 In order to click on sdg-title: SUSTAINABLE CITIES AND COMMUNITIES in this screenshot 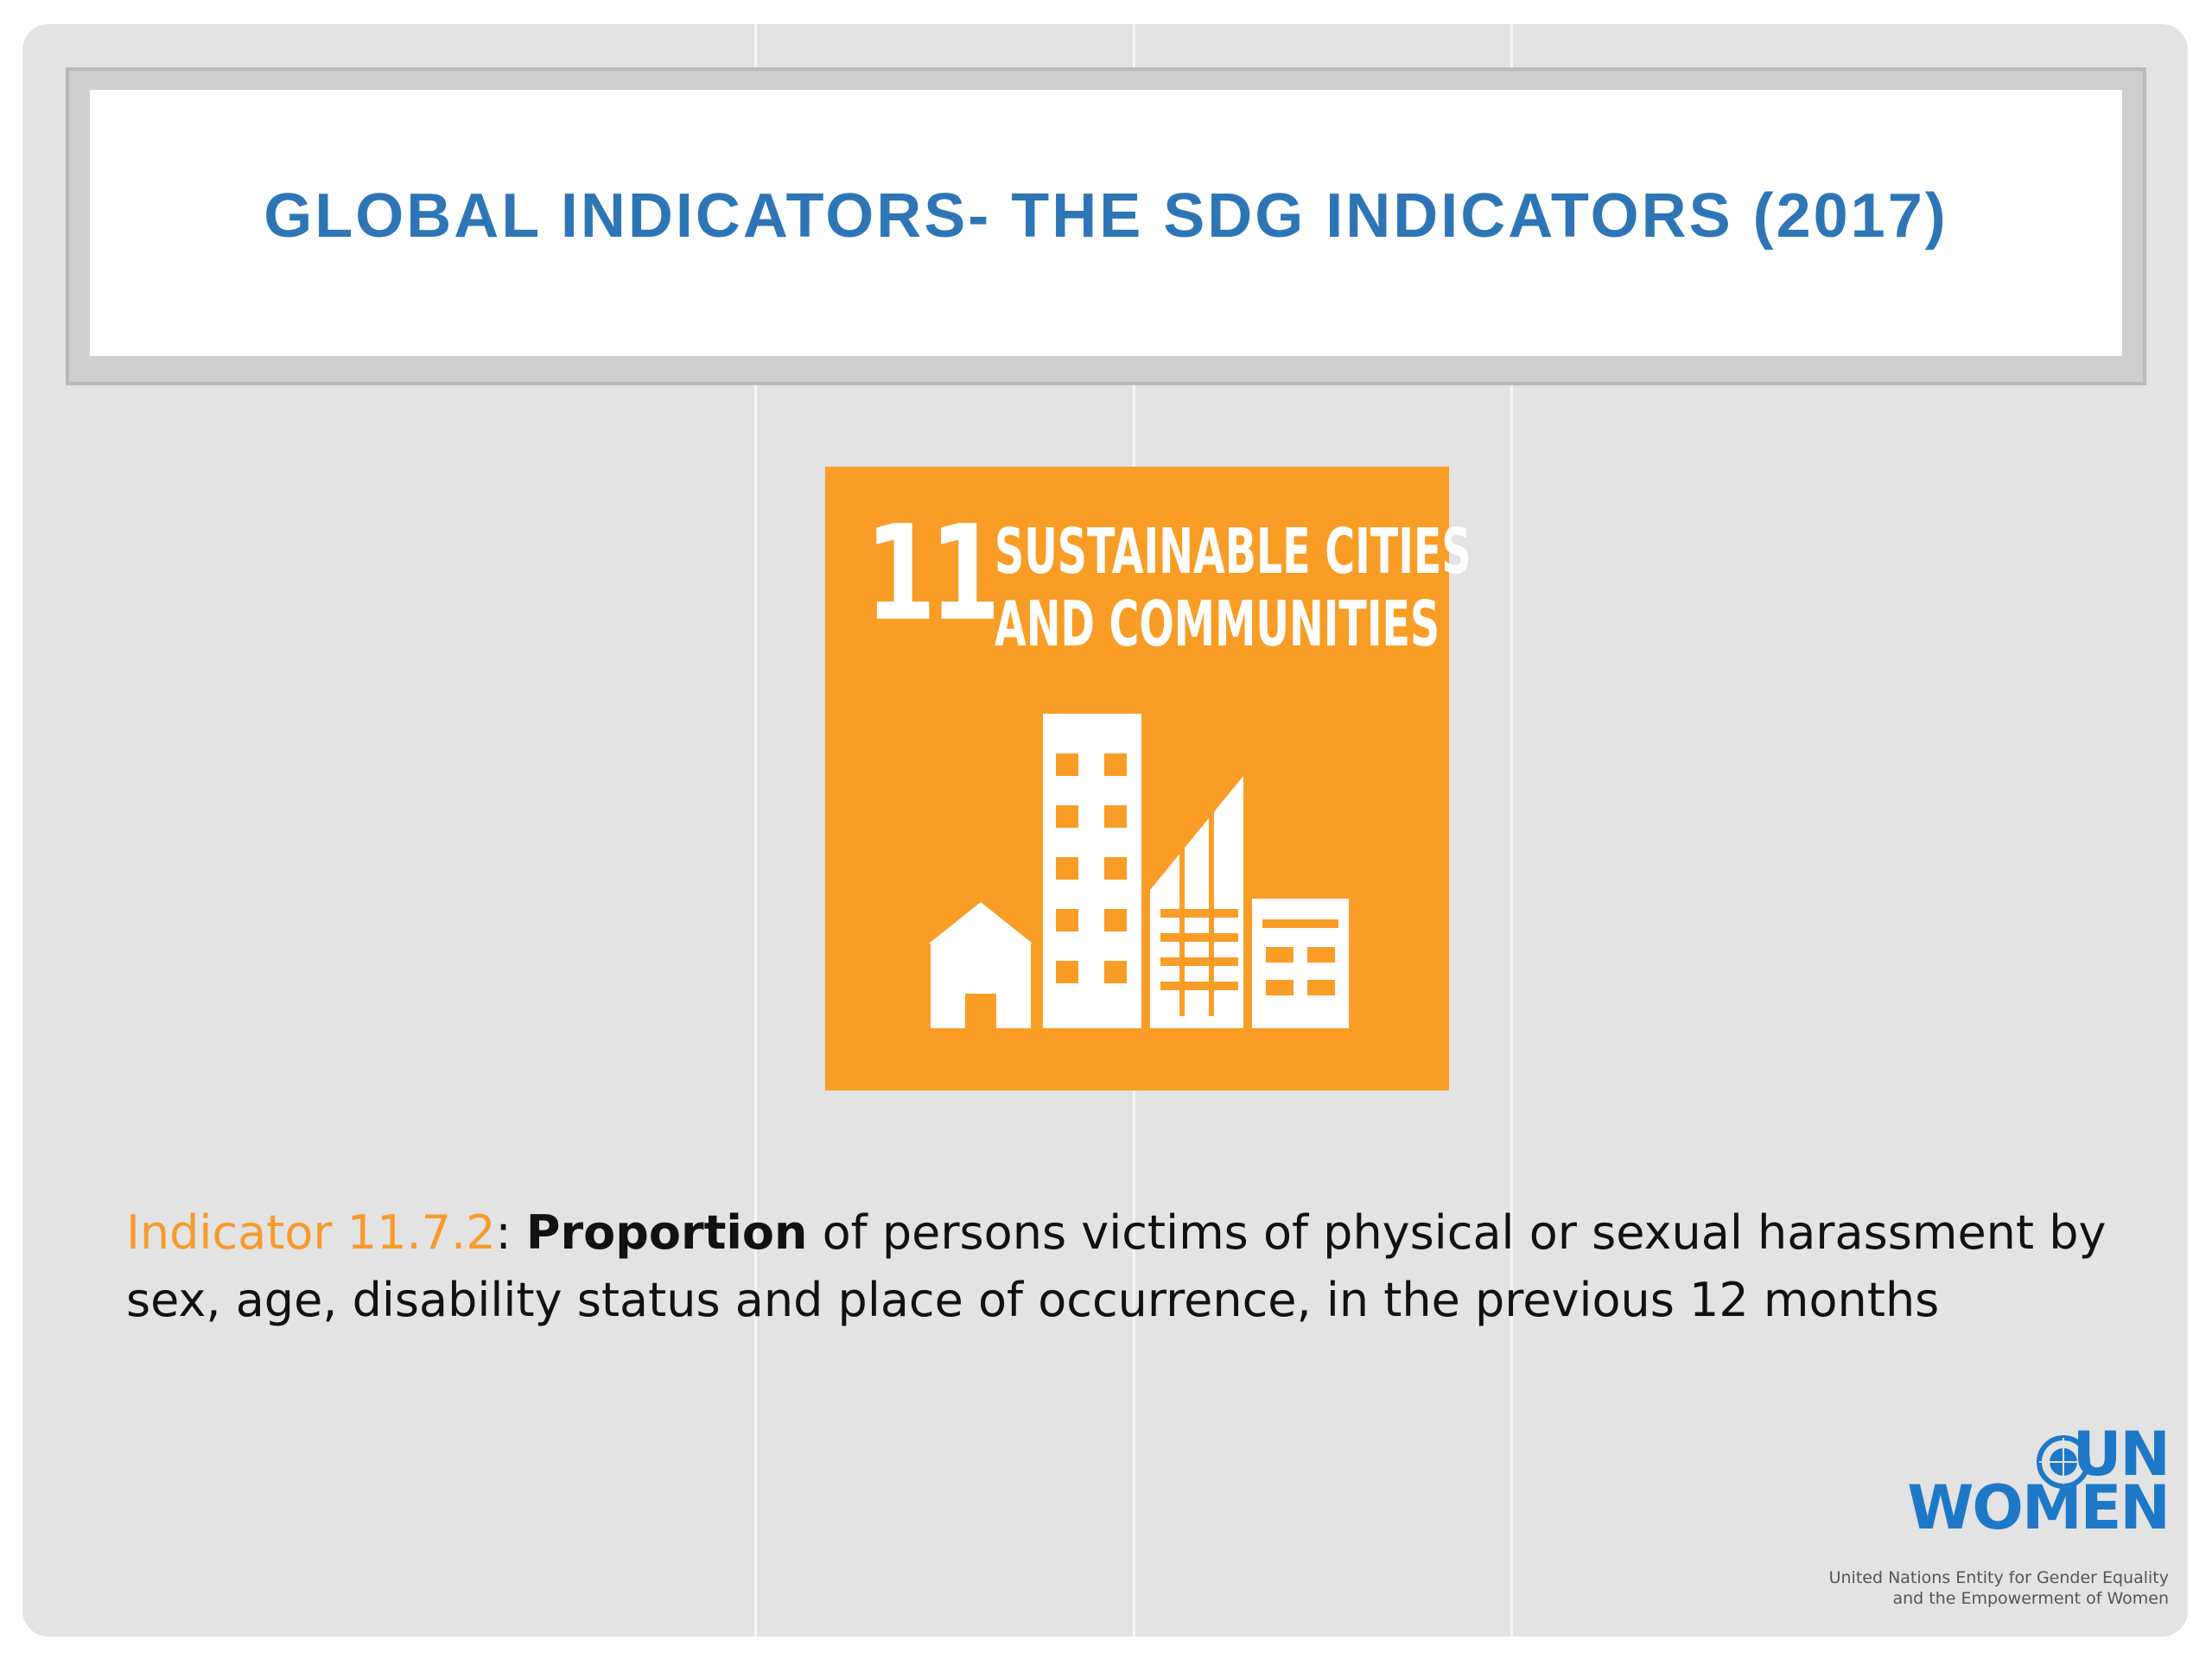, I will do `click(1233, 587)`.